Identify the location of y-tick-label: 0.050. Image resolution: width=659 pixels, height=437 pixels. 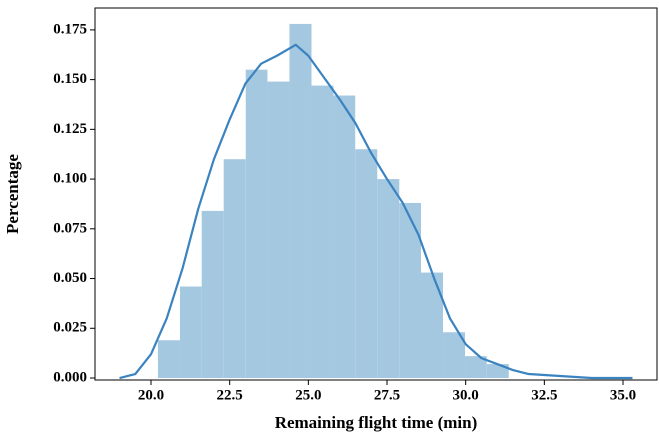
(70, 278).